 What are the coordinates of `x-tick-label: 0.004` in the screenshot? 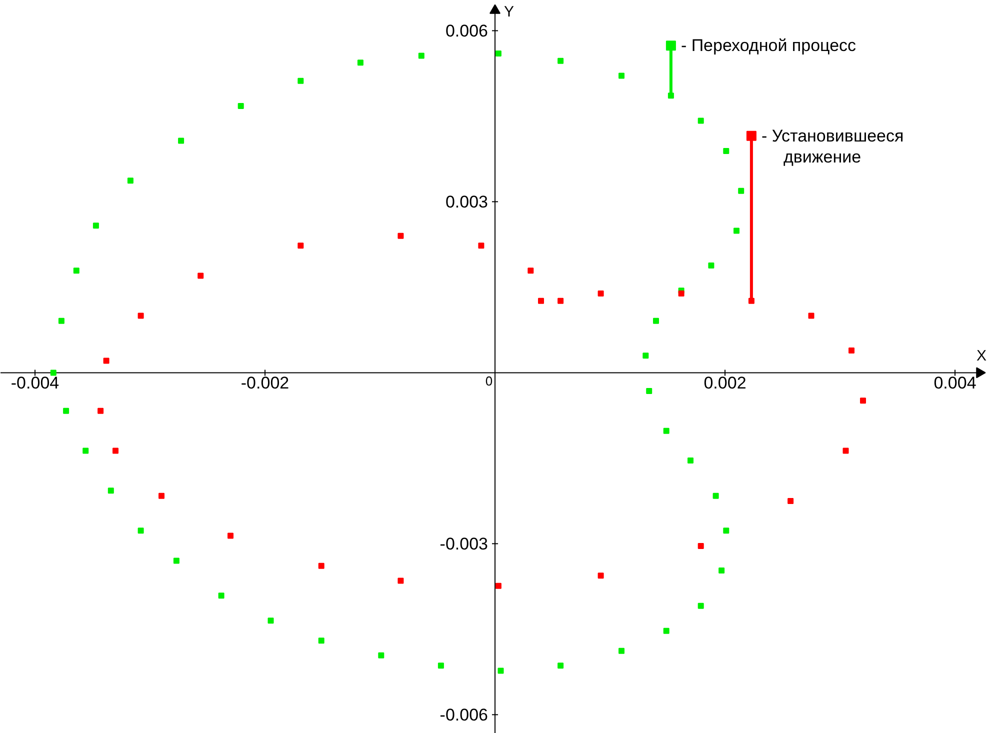 It's located at (955, 383).